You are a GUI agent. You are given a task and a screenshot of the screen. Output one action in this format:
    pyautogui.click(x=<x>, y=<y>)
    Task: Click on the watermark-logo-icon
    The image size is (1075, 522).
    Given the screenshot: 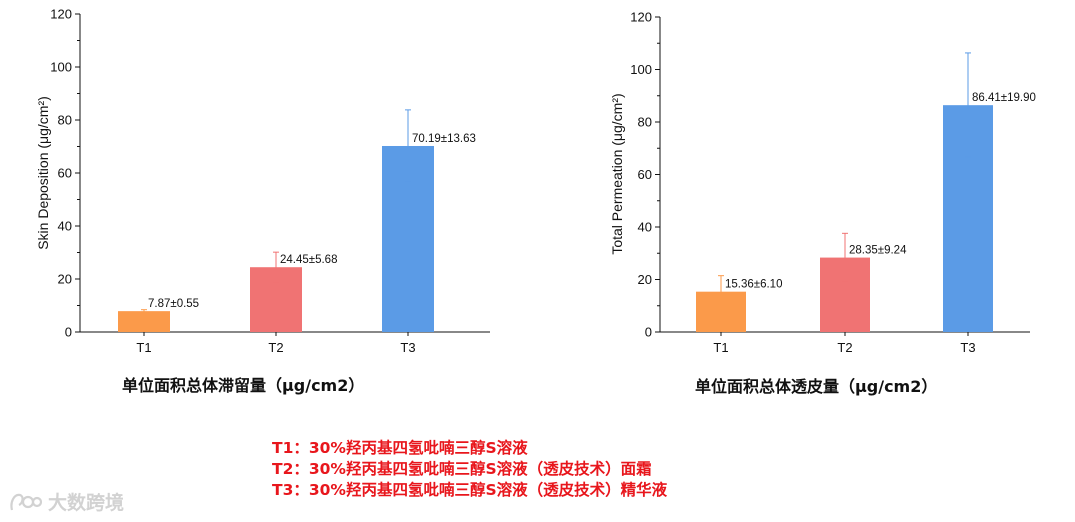 What is the action you would take?
    pyautogui.click(x=26, y=501)
    